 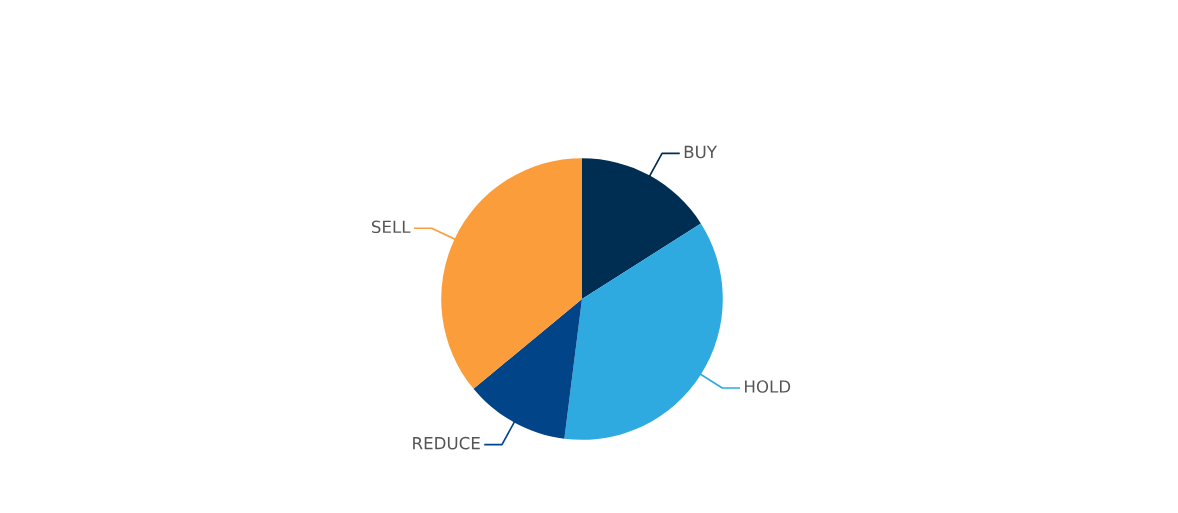 What do you see at coordinates (701, 152) in the screenshot?
I see `slice-label: BUY` at bounding box center [701, 152].